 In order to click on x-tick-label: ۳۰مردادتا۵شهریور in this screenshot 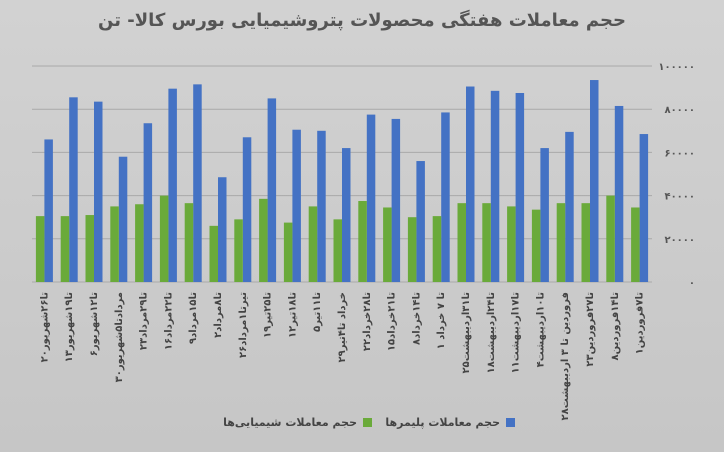, I will do `click(119, 337)`.